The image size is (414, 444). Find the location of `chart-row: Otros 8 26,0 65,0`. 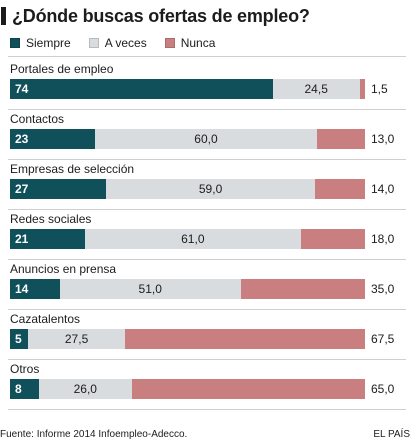

chart-row: Otros 8 26,0 65,0 is located at coordinates (208, 385).